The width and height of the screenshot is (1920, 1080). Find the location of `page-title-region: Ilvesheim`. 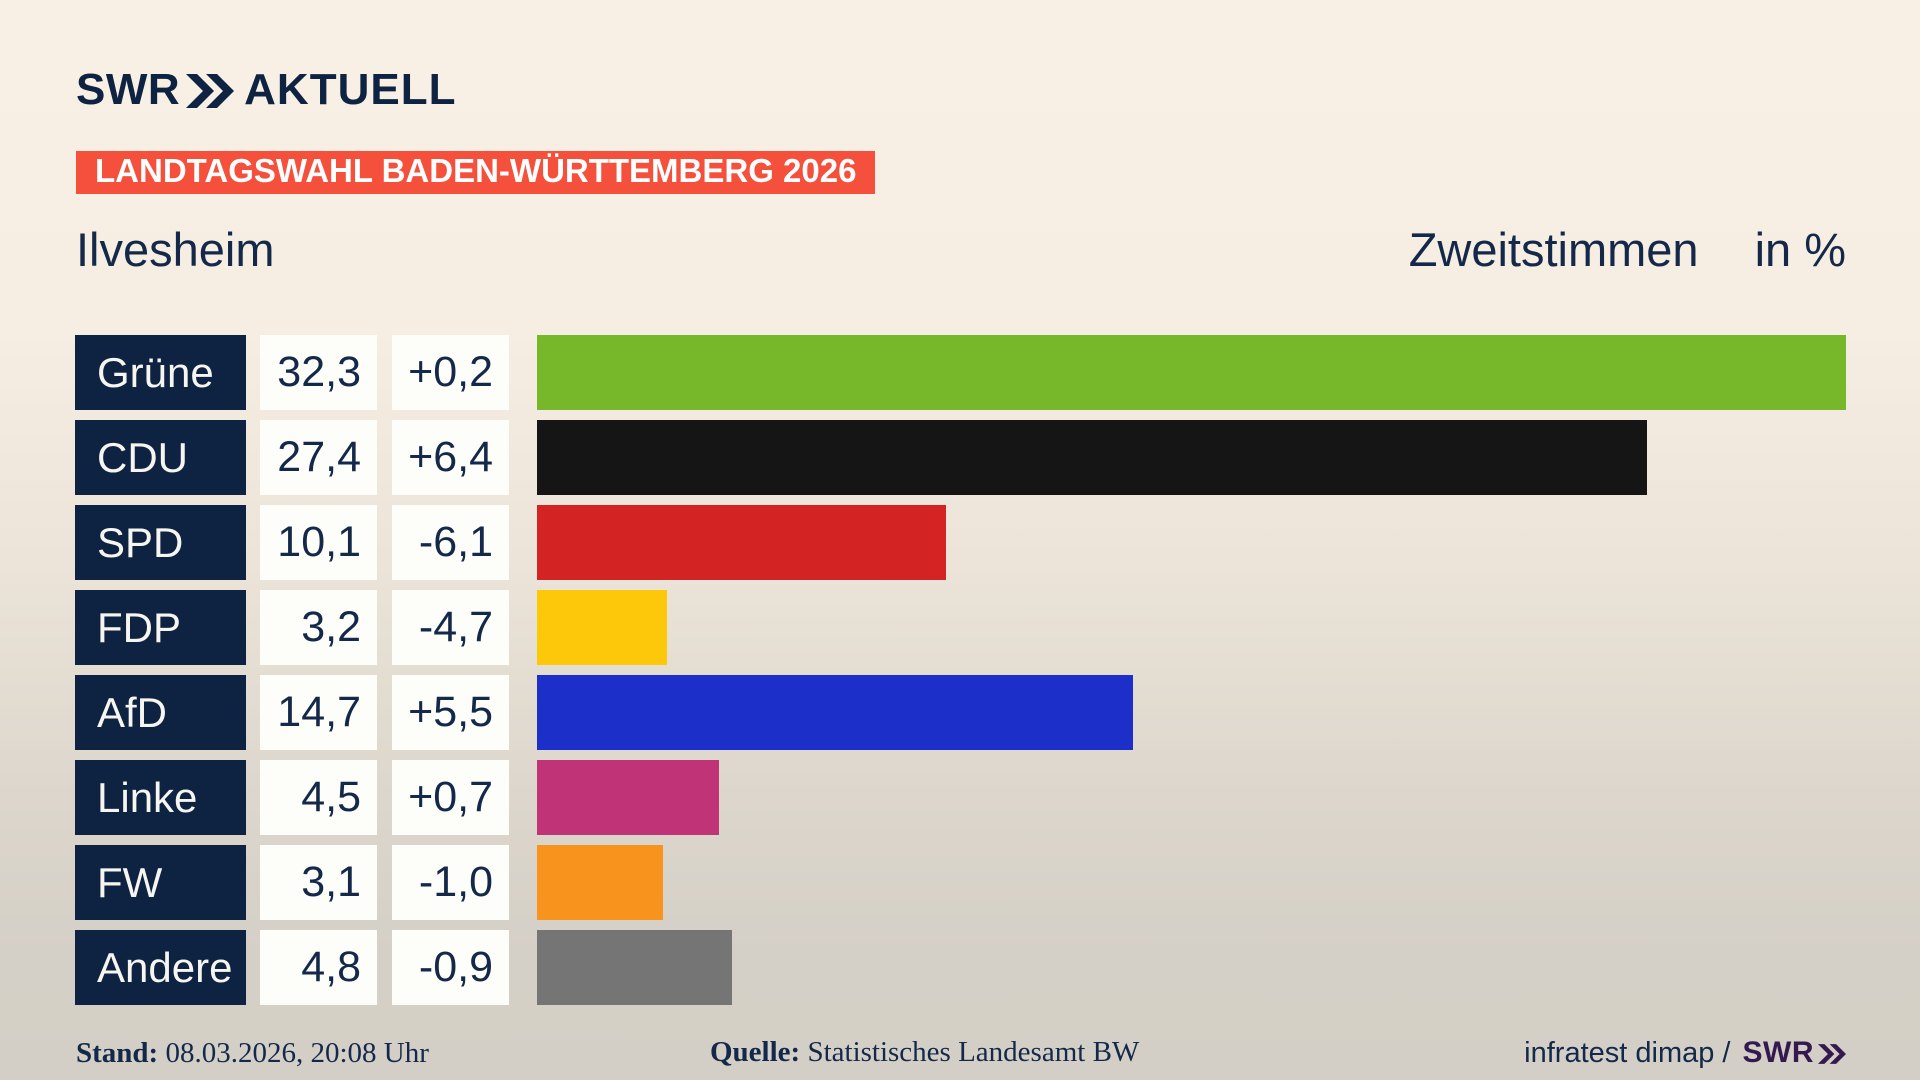

page-title-region: Ilvesheim is located at coordinates (175, 249).